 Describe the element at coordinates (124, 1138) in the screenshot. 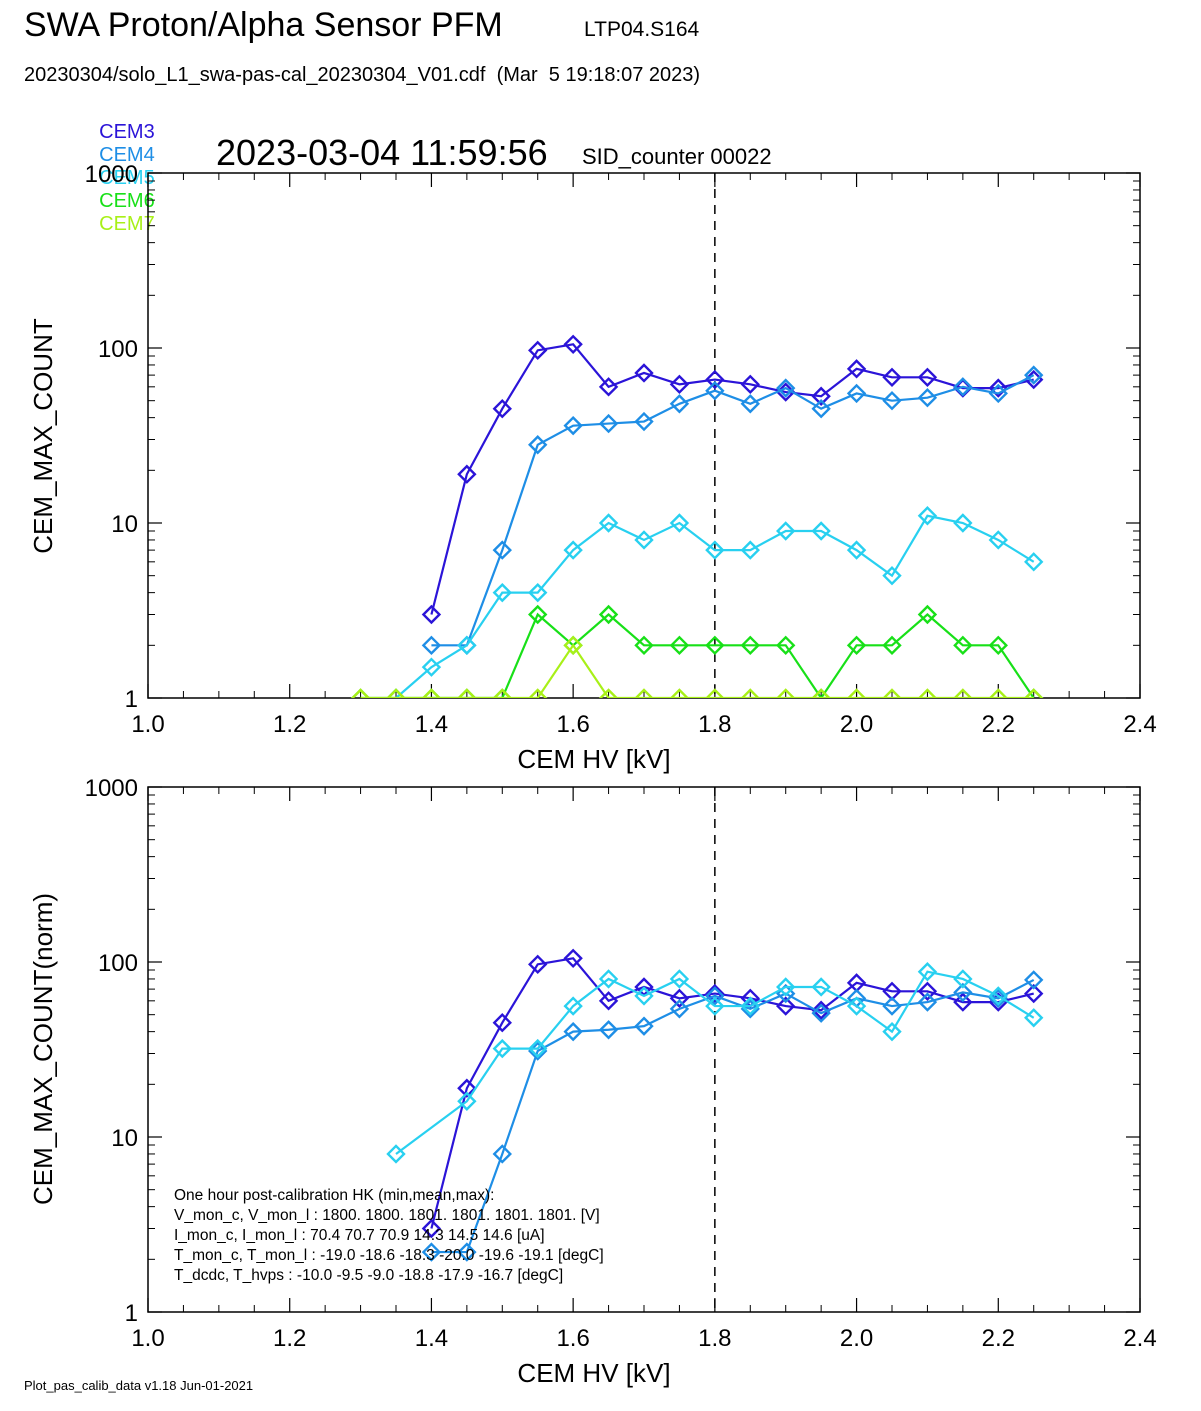

I see `y-tick-label: 10` at that location.